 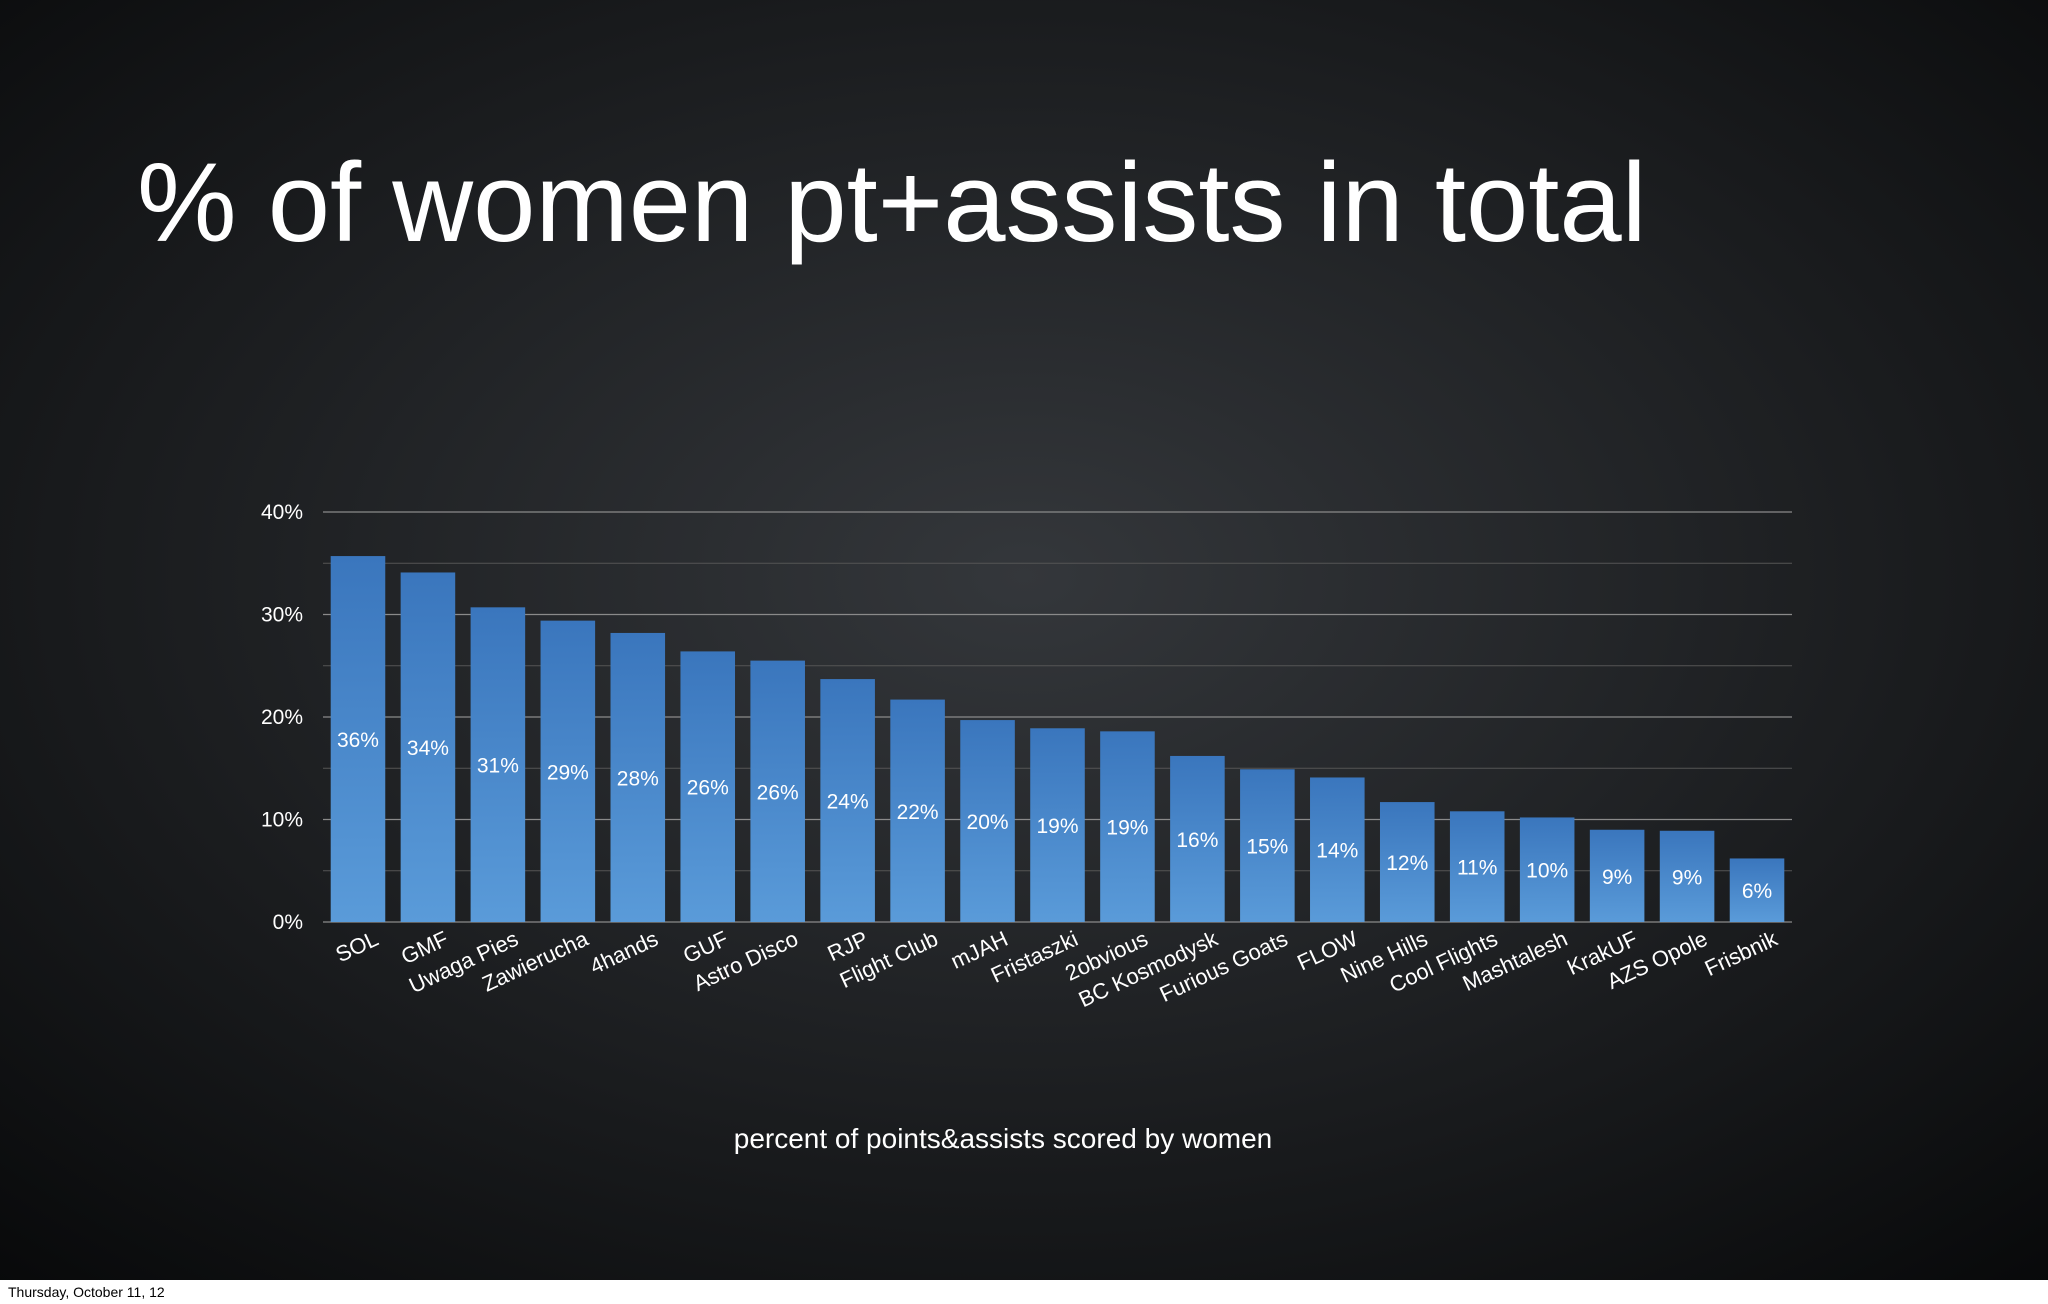 I want to click on value-label: 14%, so click(x=1337, y=851).